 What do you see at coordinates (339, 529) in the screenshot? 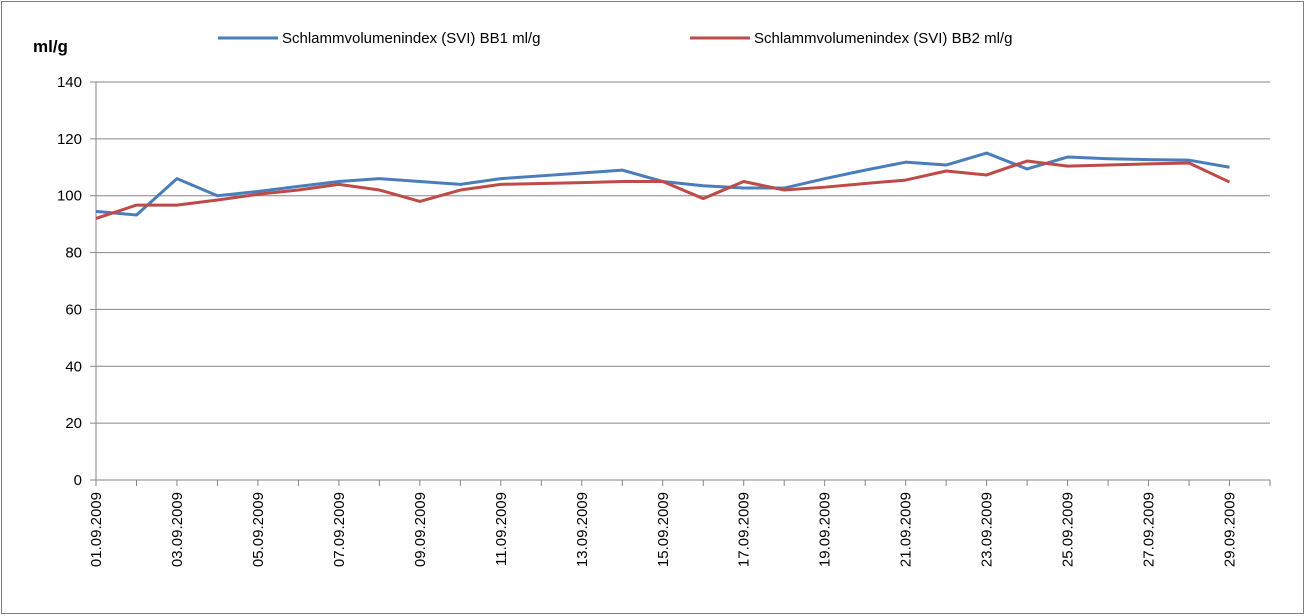
I see `x-tick-label: 07.09.2009` at bounding box center [339, 529].